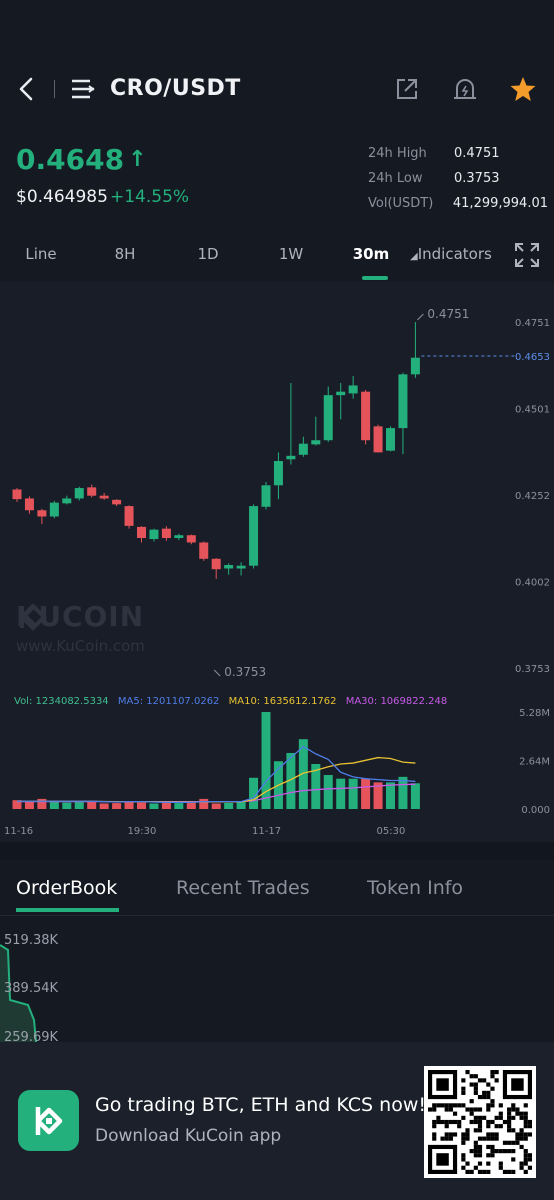 The height and width of the screenshot is (1200, 554). What do you see at coordinates (480, 1122) in the screenshot?
I see `qr-code` at bounding box center [480, 1122].